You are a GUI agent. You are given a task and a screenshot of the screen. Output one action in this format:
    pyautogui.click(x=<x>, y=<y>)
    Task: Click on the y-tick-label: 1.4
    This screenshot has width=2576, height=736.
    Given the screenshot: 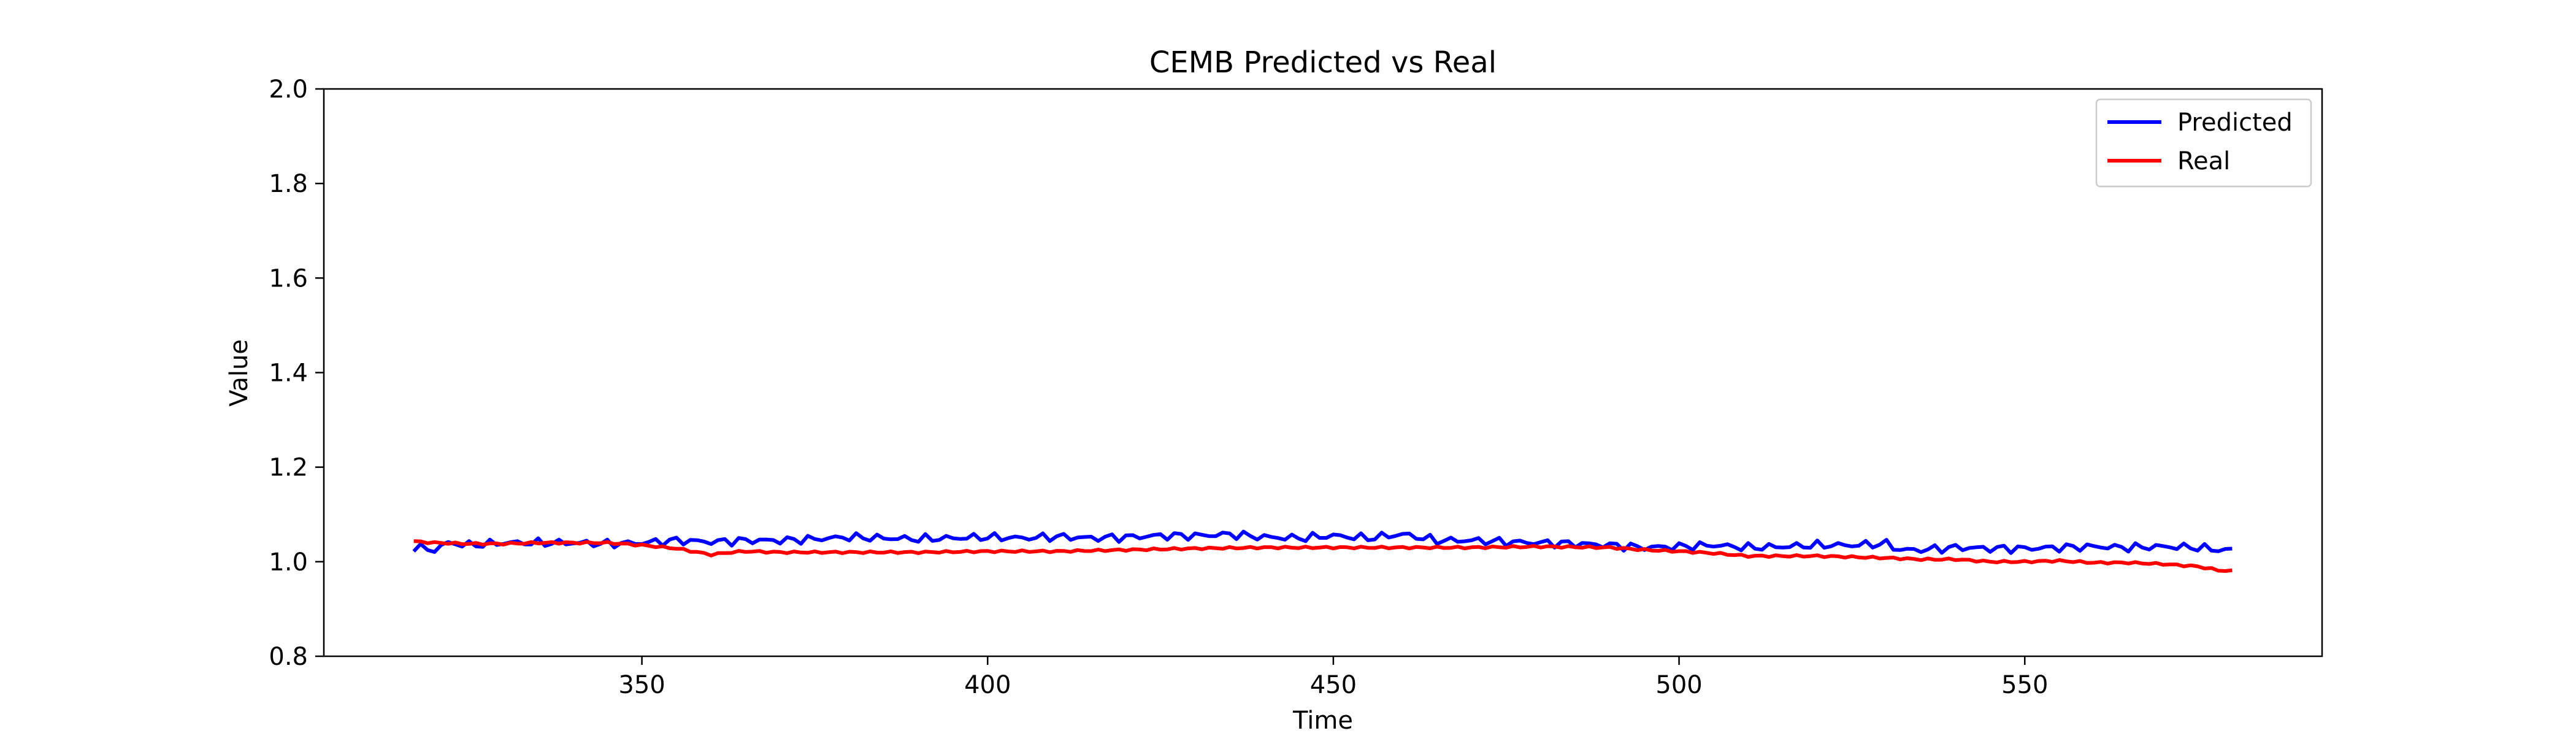 What is the action you would take?
    pyautogui.click(x=288, y=373)
    